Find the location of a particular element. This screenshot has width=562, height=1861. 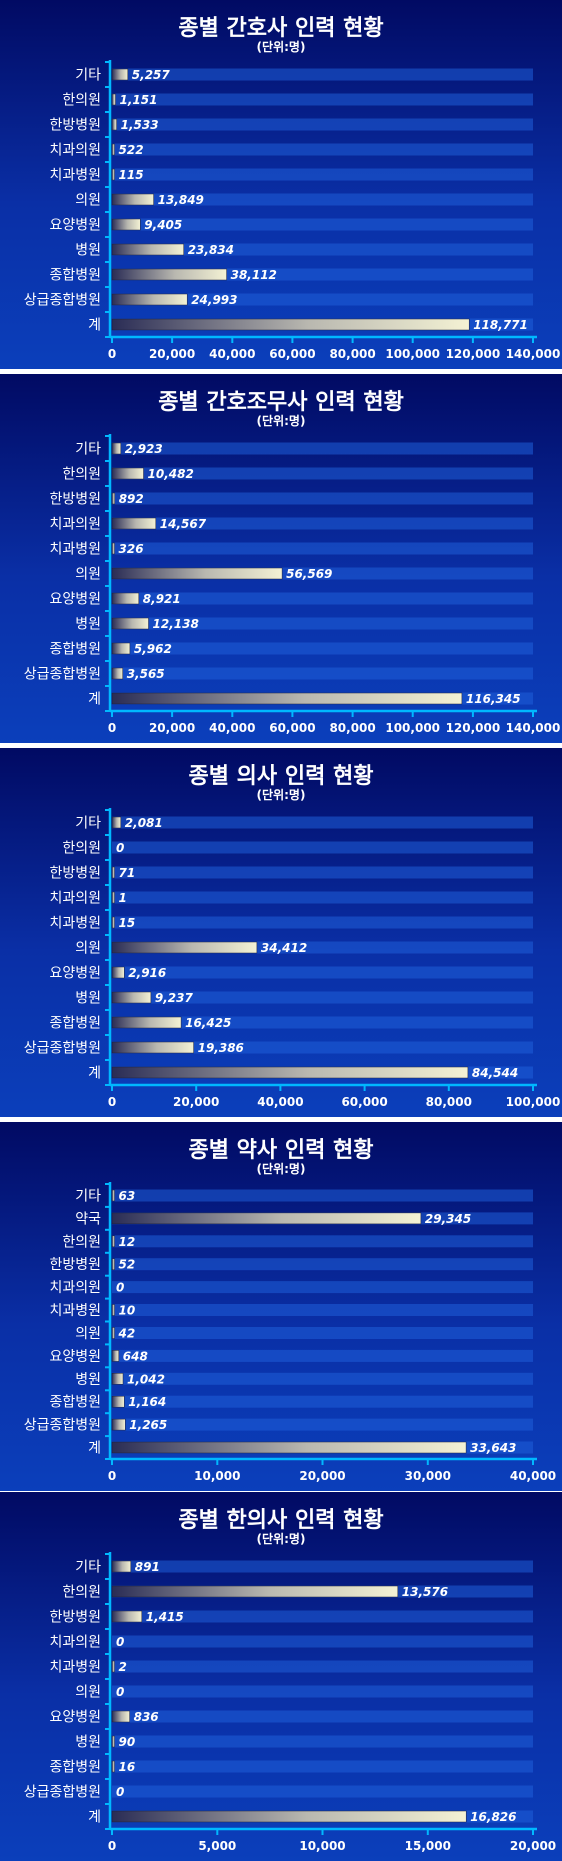

value-label: 5,962 is located at coordinates (153, 649).